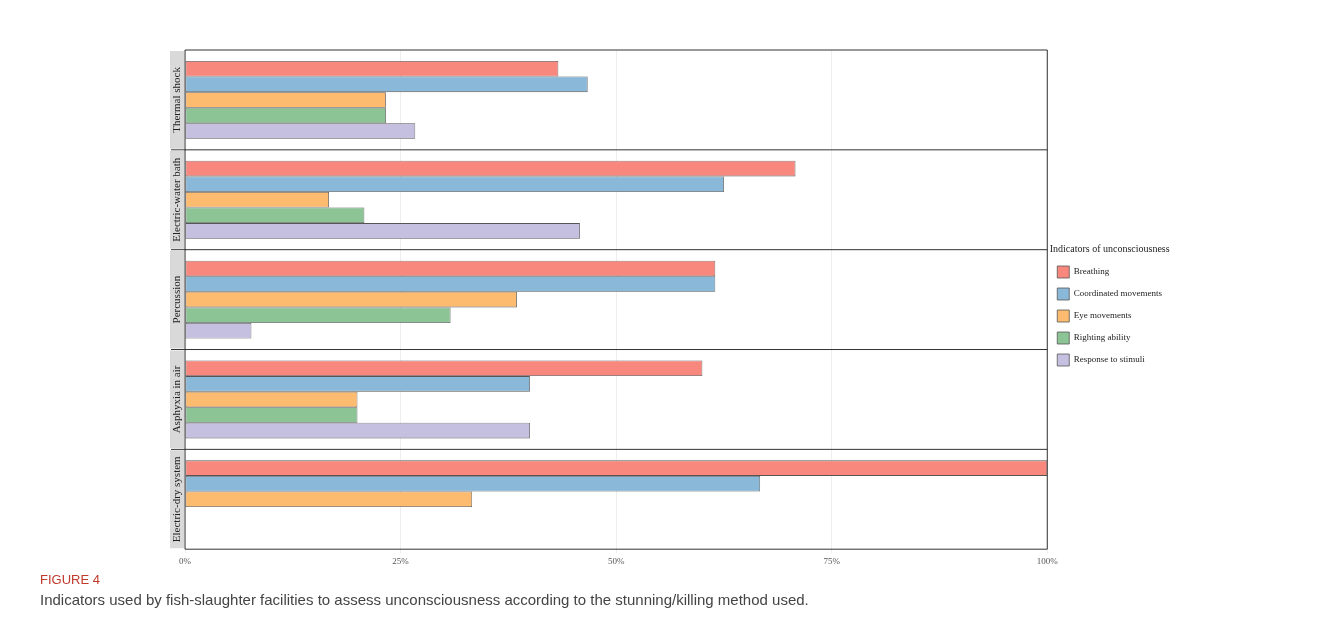 This screenshot has width=1322, height=644. I want to click on text: Indicators used by fish-slaughter facilities to assess unconsciousness according to the stunning/killing method used., so click(425, 599).